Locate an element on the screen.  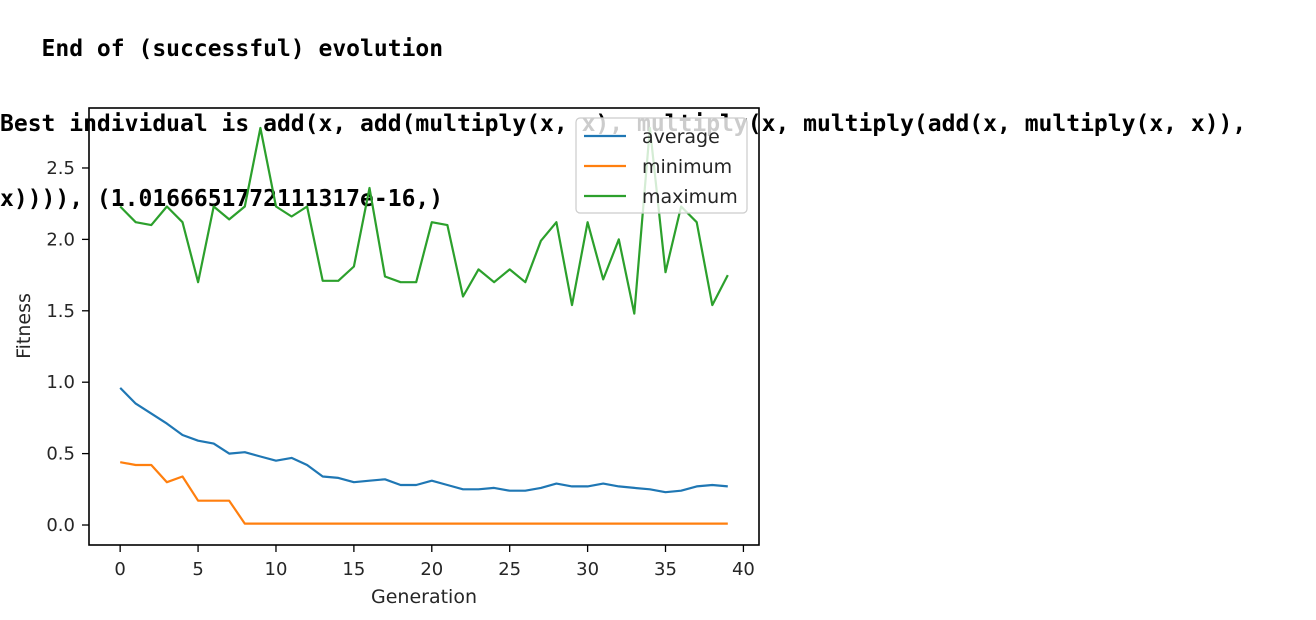
series-line-maximum is located at coordinates (424, 220).